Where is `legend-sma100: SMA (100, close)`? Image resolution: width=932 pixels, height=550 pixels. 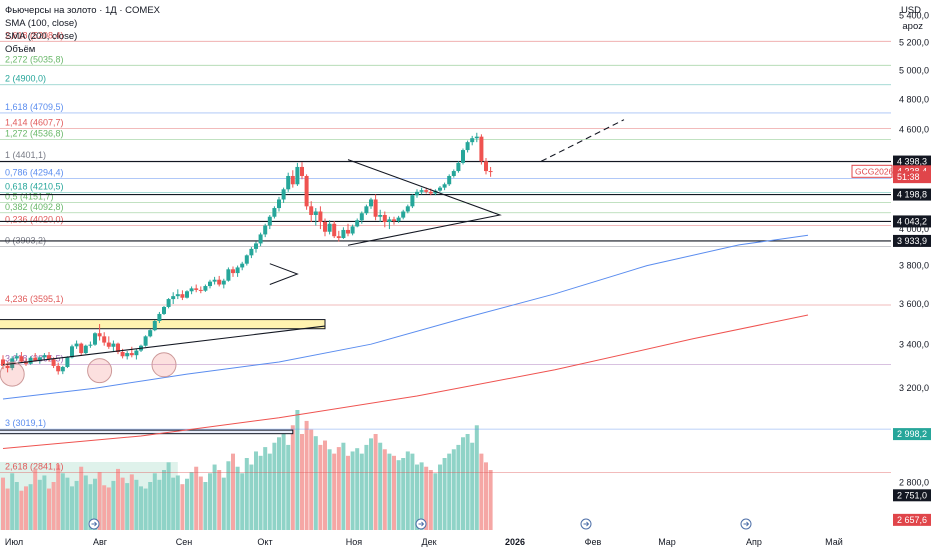 legend-sma100: SMA (100, close) is located at coordinates (41, 23).